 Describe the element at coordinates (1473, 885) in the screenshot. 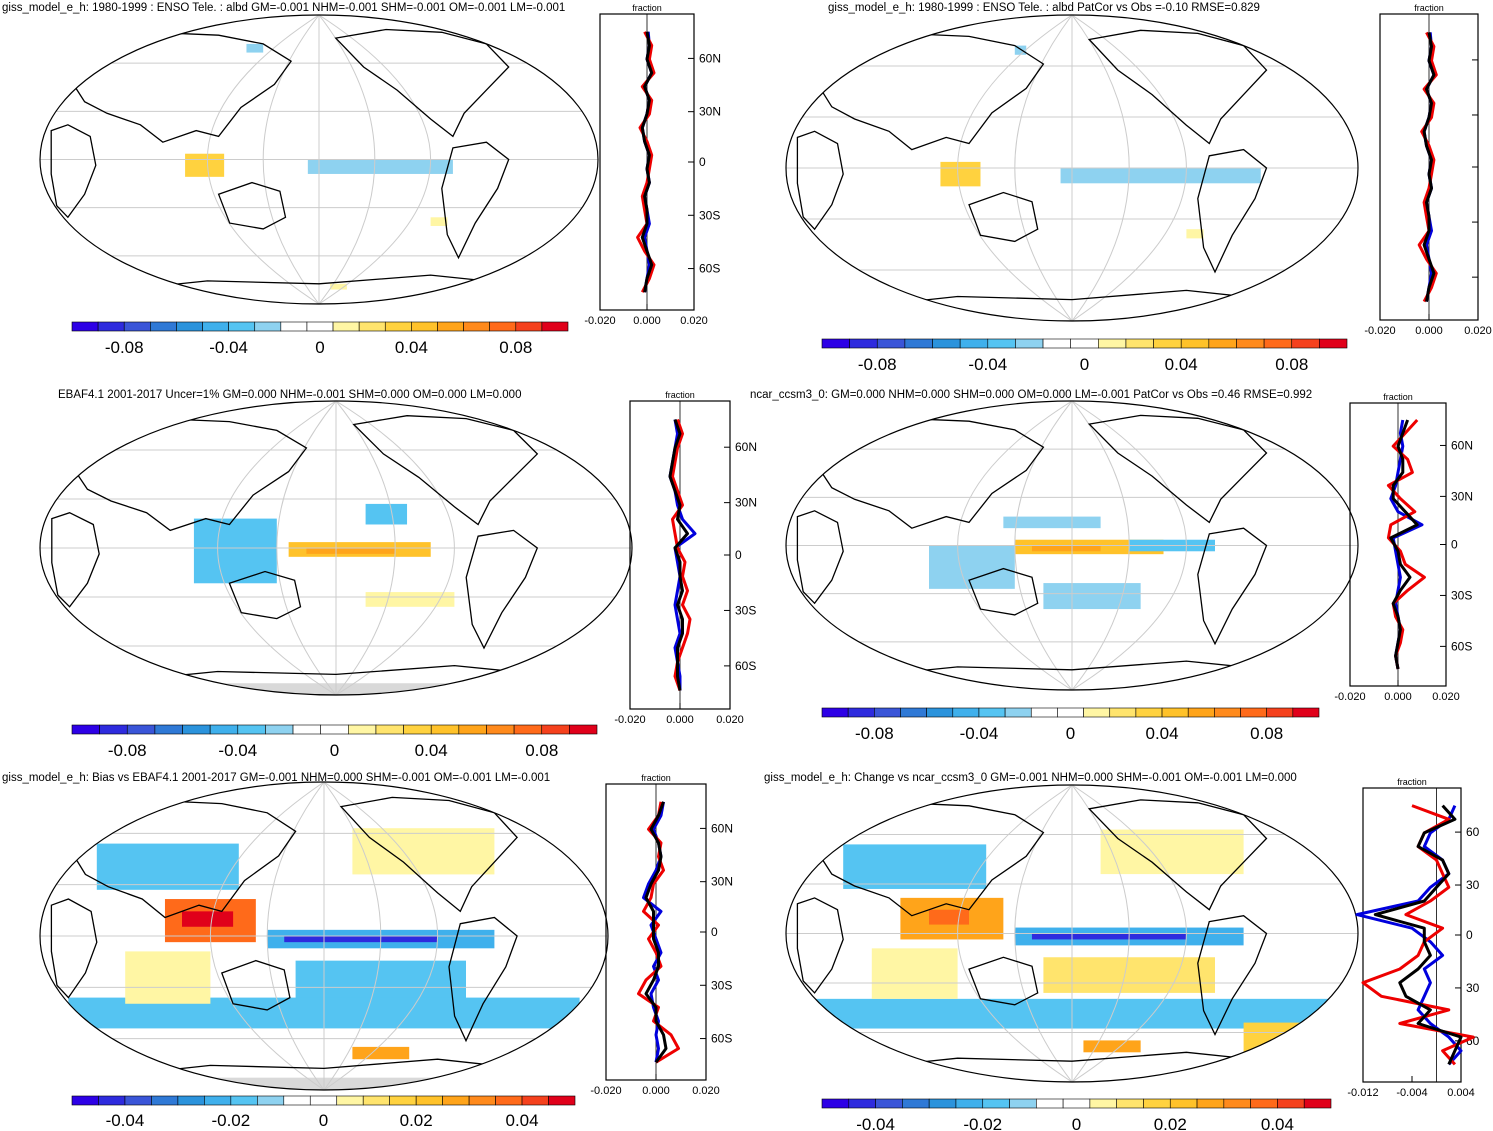

I see `zonal-y-tick-label: 30` at that location.